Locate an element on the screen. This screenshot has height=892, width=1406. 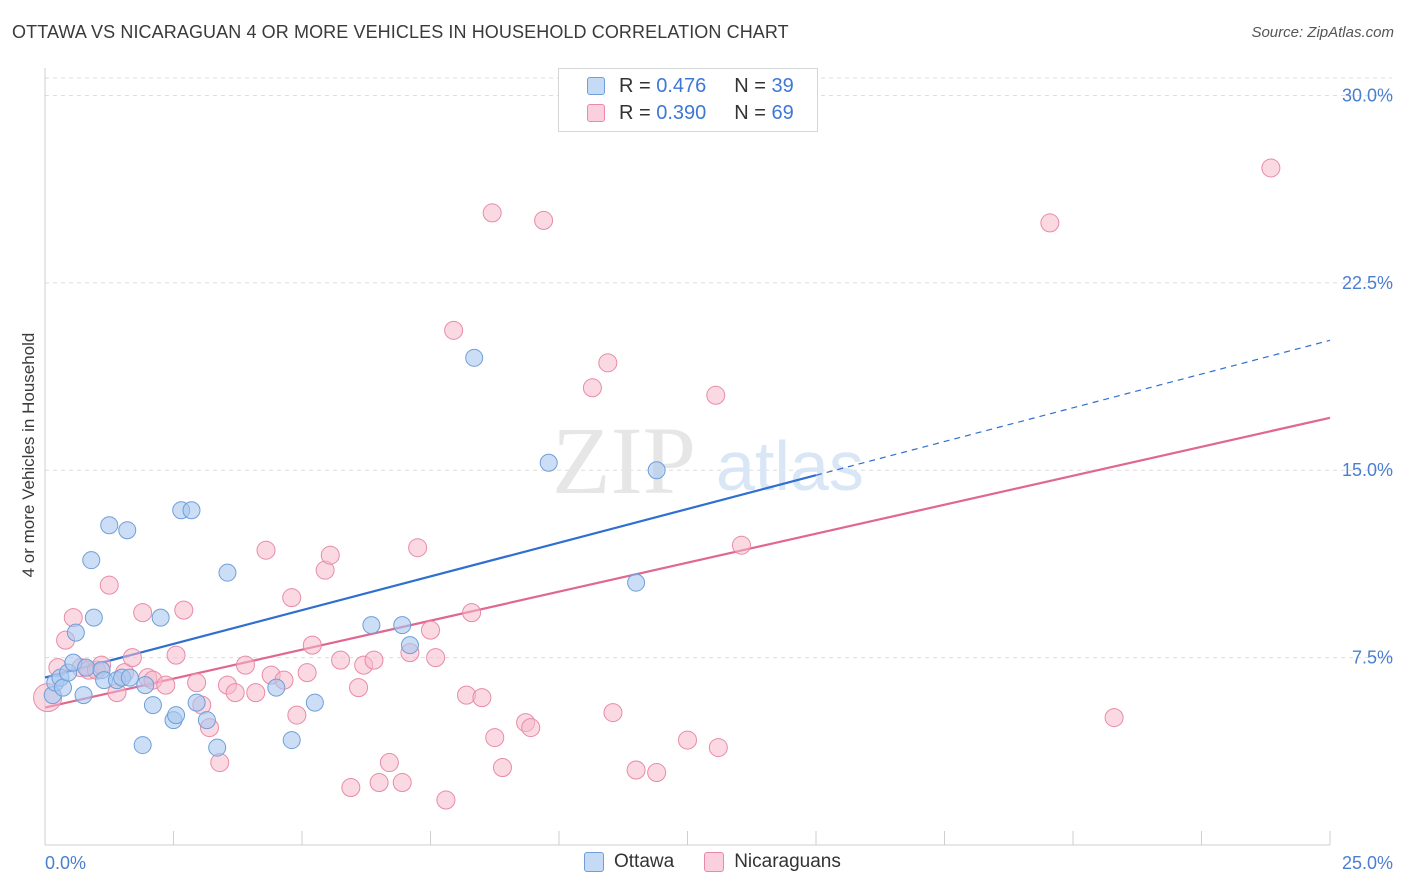
y-tick-label: 30.0% is located at coordinates (1367, 95).